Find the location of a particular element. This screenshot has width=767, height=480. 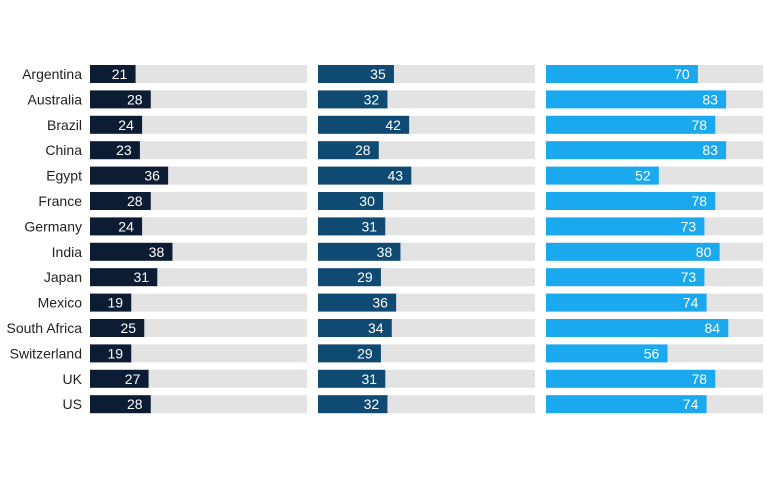

category-label: Brazil is located at coordinates (64, 125).